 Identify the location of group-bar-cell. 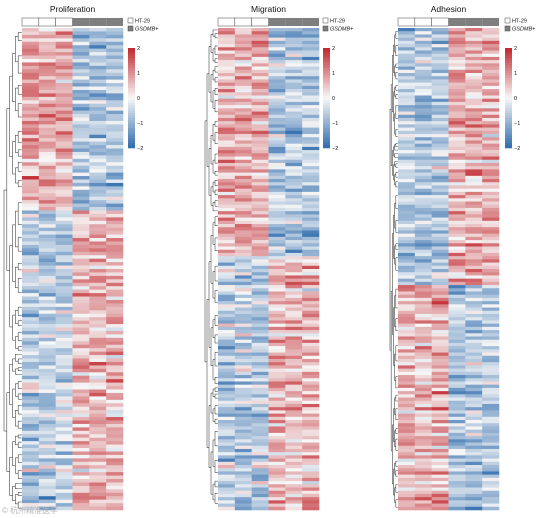
(260, 22).